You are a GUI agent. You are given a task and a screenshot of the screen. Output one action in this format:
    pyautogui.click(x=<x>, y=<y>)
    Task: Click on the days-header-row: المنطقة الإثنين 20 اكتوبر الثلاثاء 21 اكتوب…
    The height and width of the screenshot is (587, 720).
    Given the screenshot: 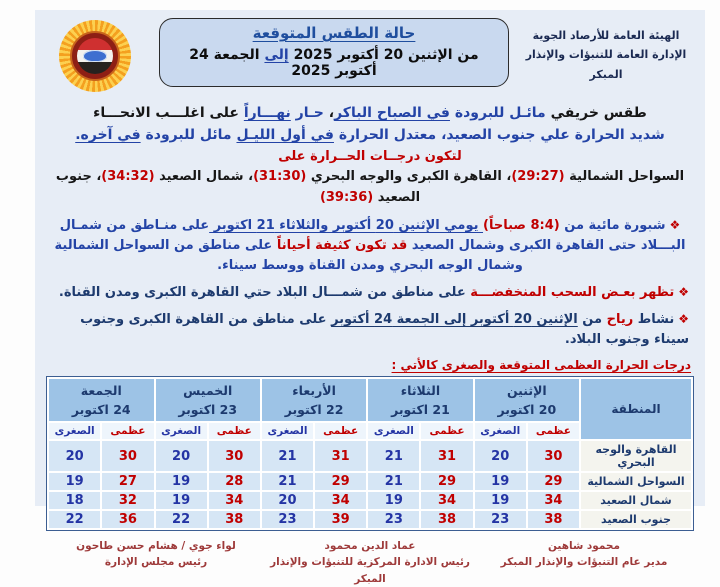 What is the action you would take?
    pyautogui.click(x=370, y=409)
    